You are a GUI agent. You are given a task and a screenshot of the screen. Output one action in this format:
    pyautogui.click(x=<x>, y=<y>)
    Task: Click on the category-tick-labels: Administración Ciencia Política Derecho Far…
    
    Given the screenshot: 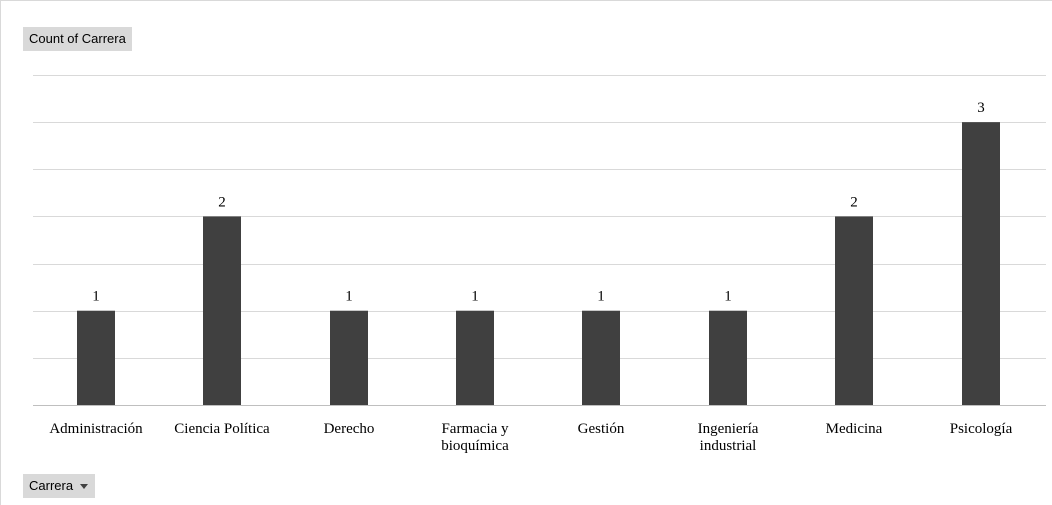 What is the action you would take?
    pyautogui.click(x=530, y=437)
    